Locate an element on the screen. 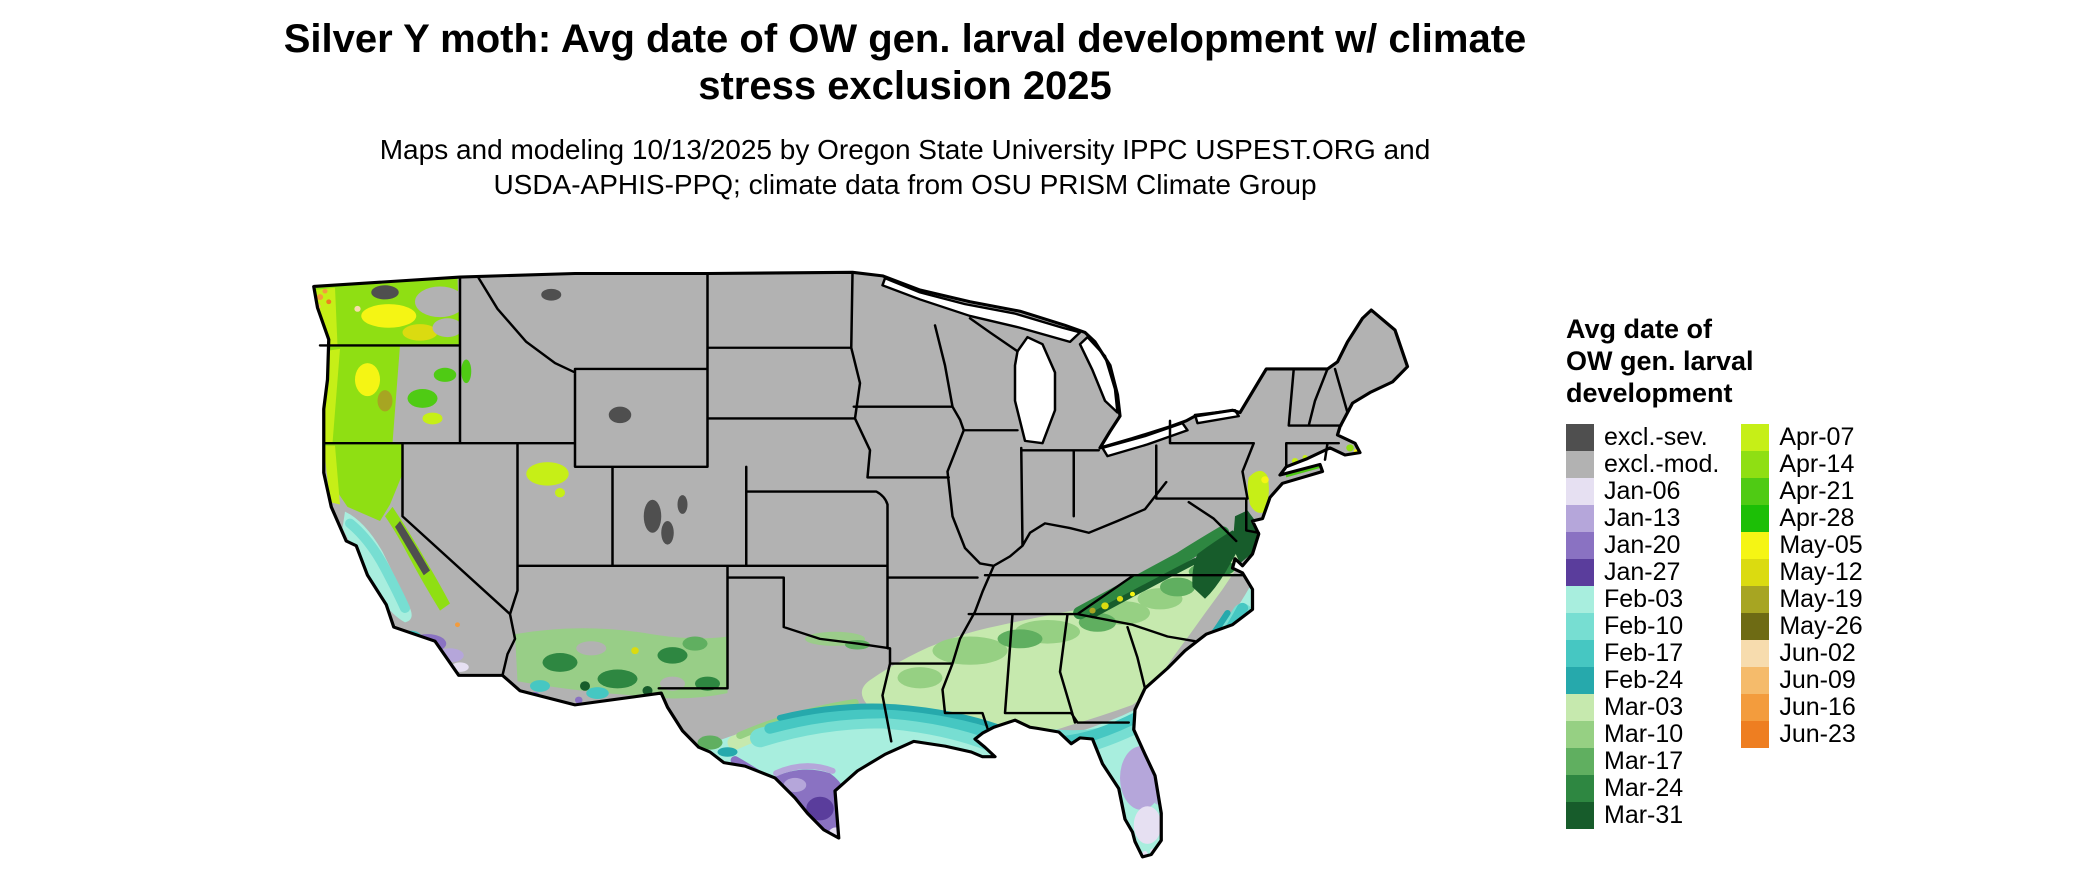 This screenshot has width=2100, height=892. legend-label: Feb-24 is located at coordinates (1644, 679).